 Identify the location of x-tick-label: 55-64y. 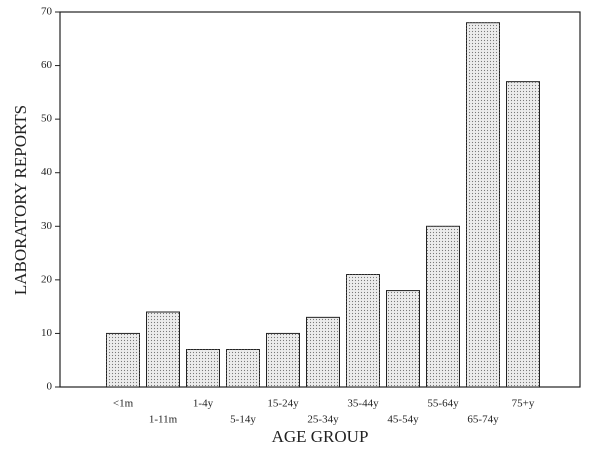
(443, 404).